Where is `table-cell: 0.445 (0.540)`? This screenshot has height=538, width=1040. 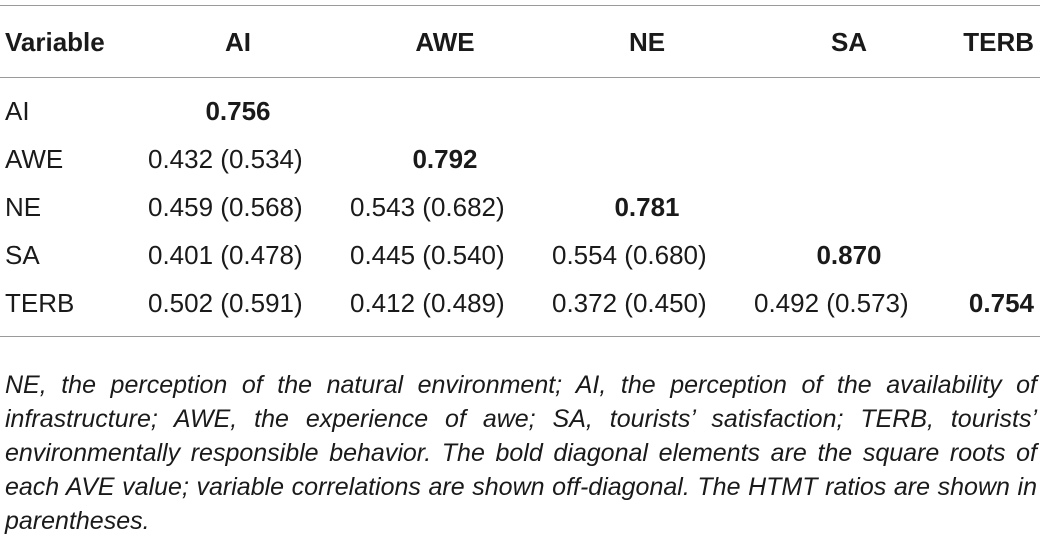 table-cell: 0.445 (0.540) is located at coordinates (427, 254).